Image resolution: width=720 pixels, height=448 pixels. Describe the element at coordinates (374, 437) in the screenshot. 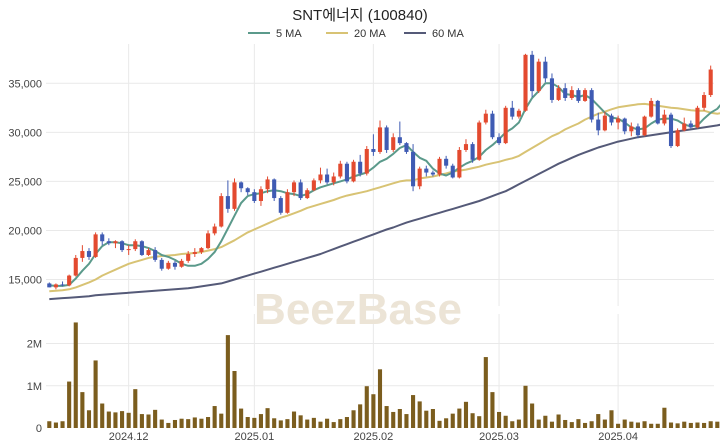

I see `date-tick-label: 2025.02` at that location.